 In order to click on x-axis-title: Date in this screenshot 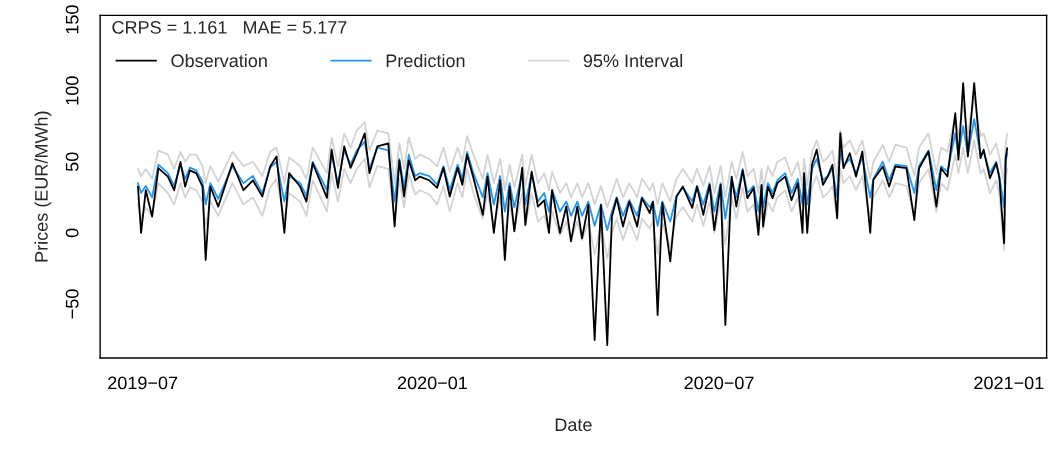, I will do `click(573, 425)`.